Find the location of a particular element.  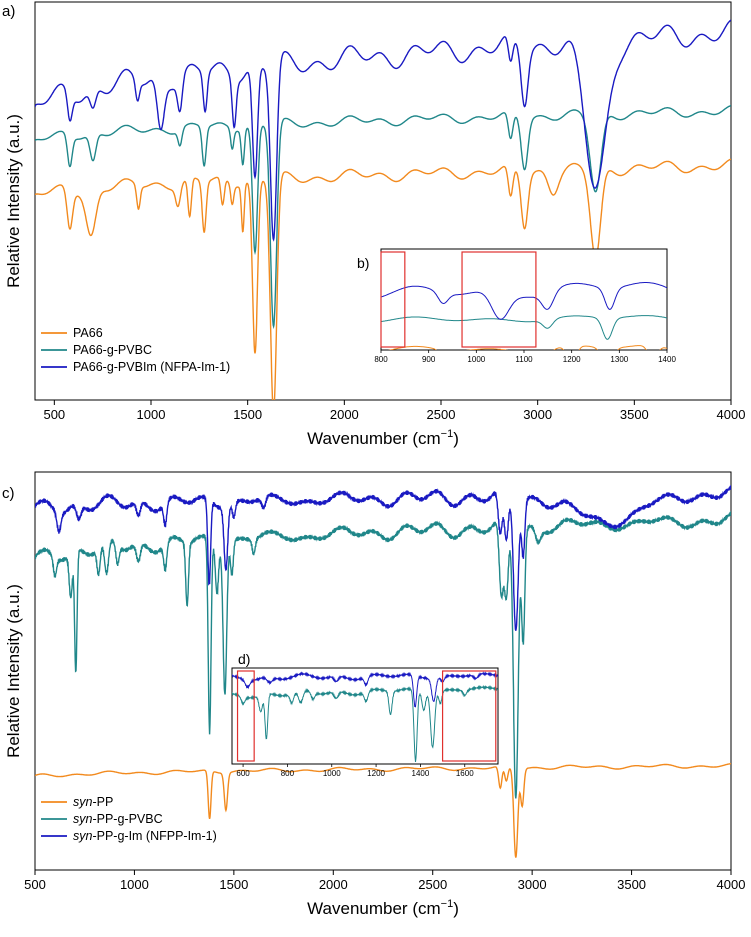

inset-tick-label: 900 is located at coordinates (429, 359).